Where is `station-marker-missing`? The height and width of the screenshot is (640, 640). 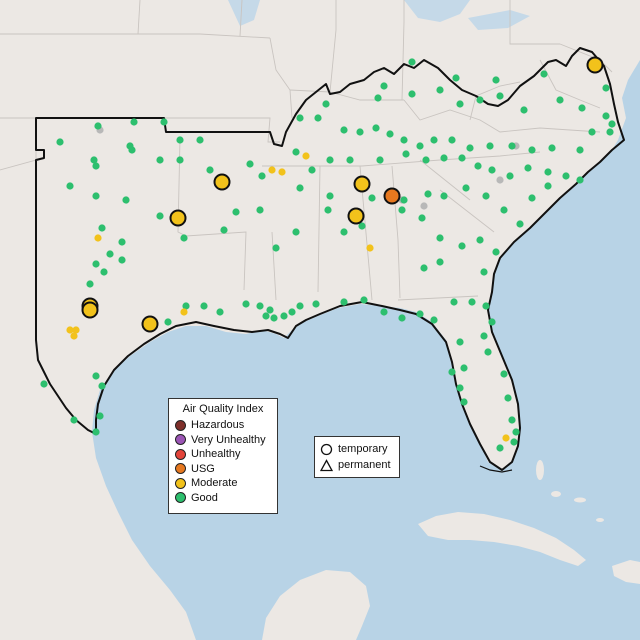 station-marker-missing is located at coordinates (500, 180).